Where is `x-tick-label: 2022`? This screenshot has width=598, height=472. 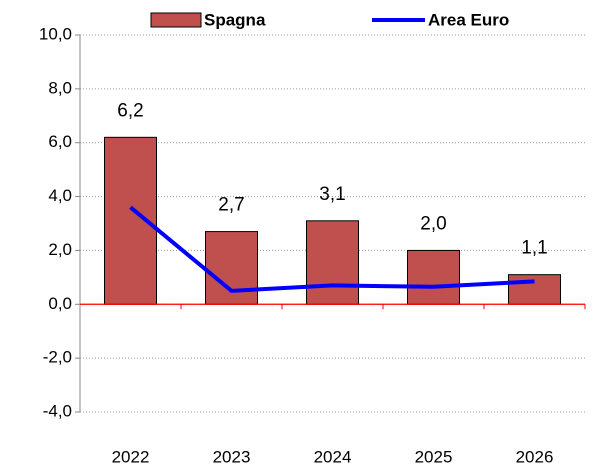
x-tick-label: 2022 is located at coordinates (131, 456).